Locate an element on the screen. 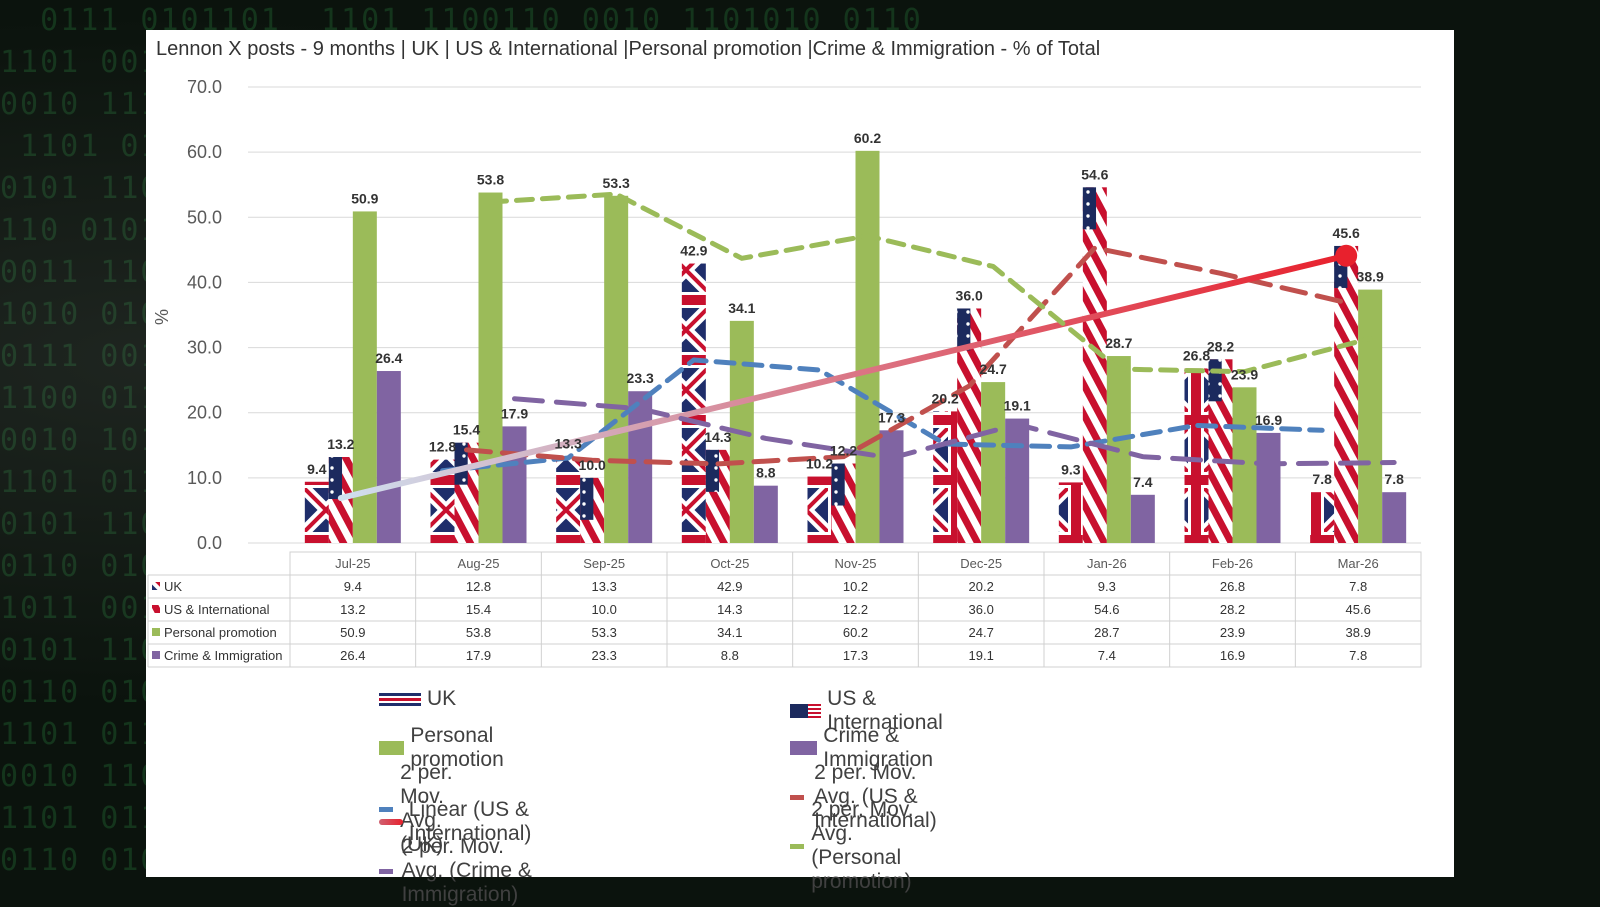 The width and height of the screenshot is (1600, 907). table-cell: 54.6 is located at coordinates (1106, 609).